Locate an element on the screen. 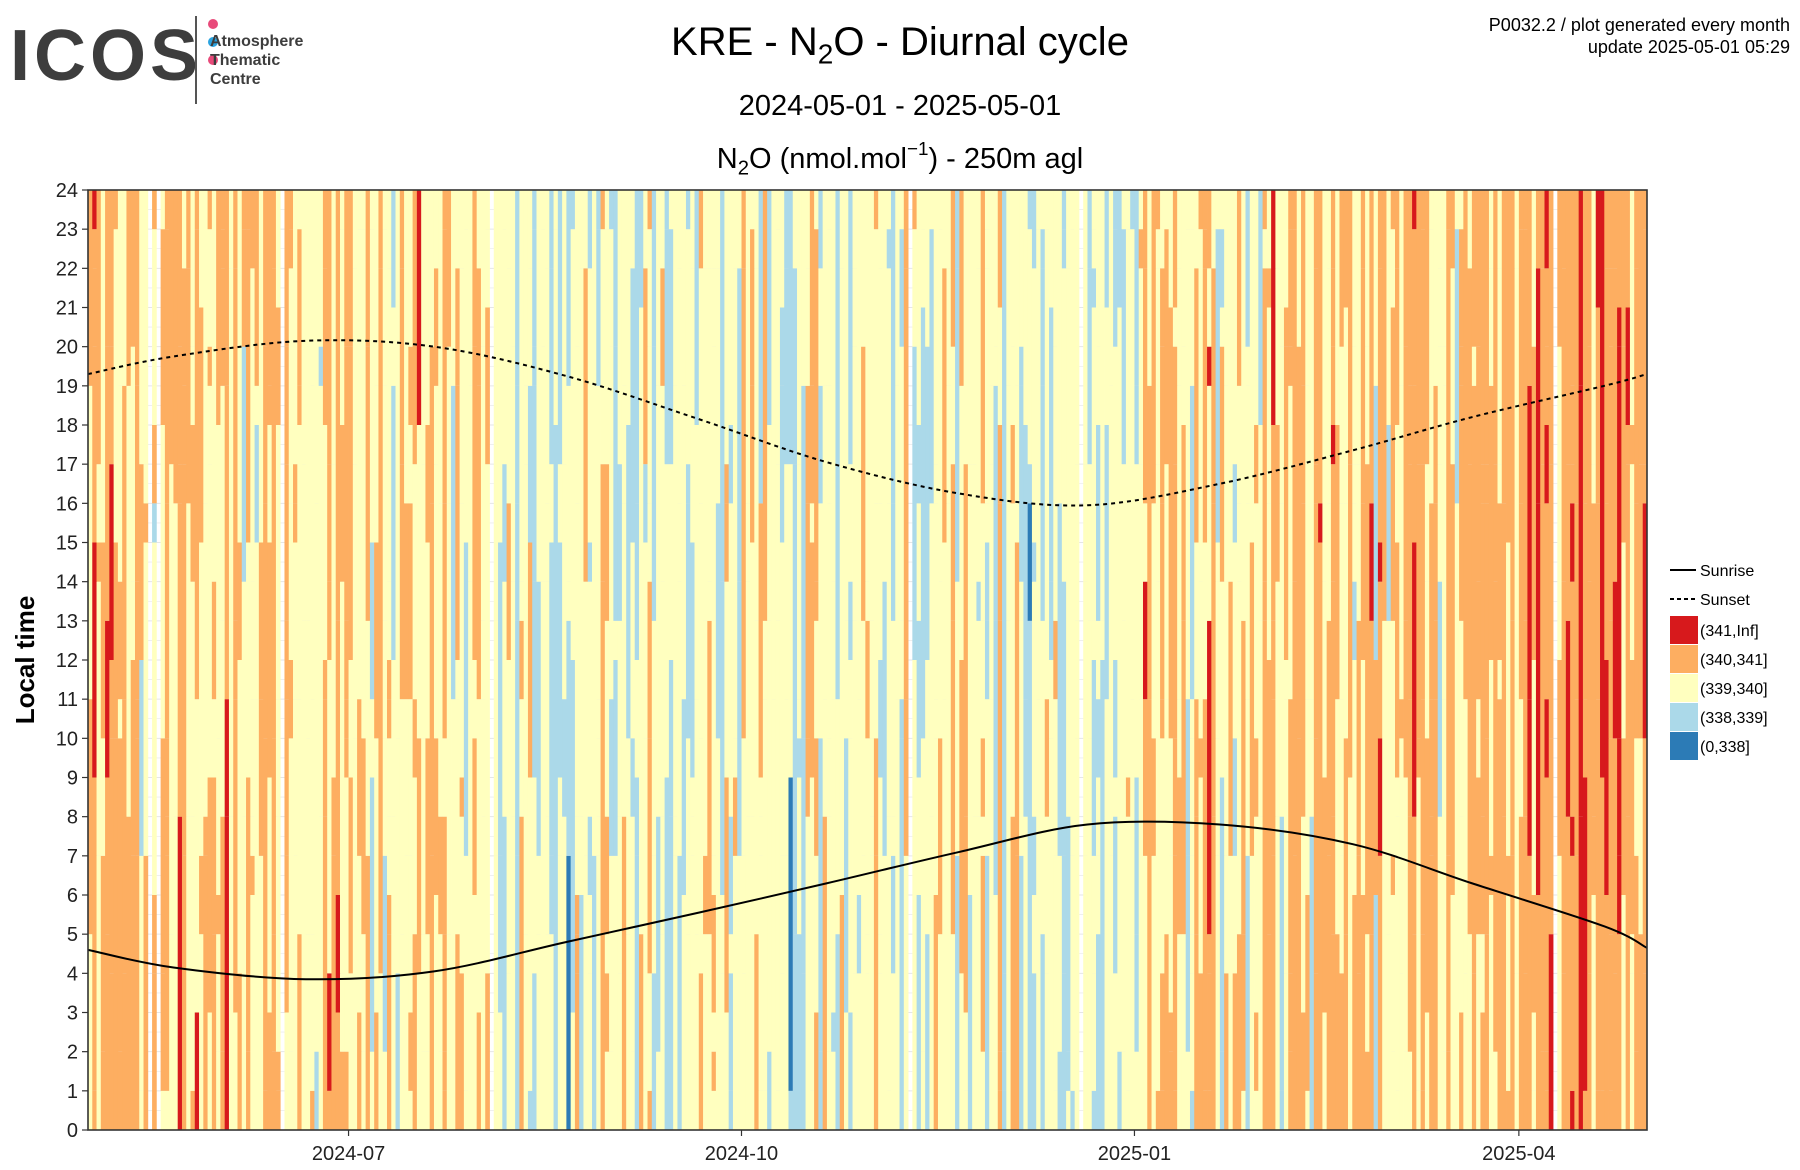 The image size is (1800, 1170). logo-line-1: Atmosphere is located at coordinates (257, 41).